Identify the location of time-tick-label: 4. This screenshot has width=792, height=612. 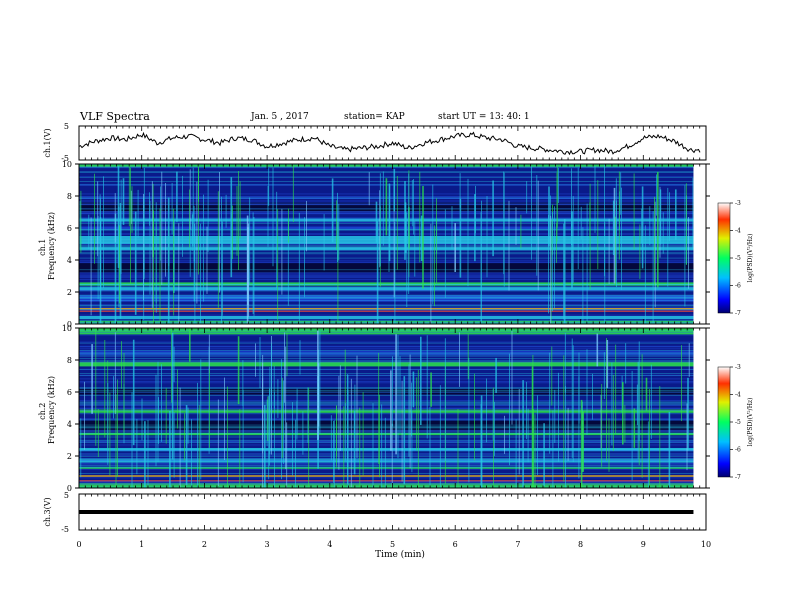
(329, 544).